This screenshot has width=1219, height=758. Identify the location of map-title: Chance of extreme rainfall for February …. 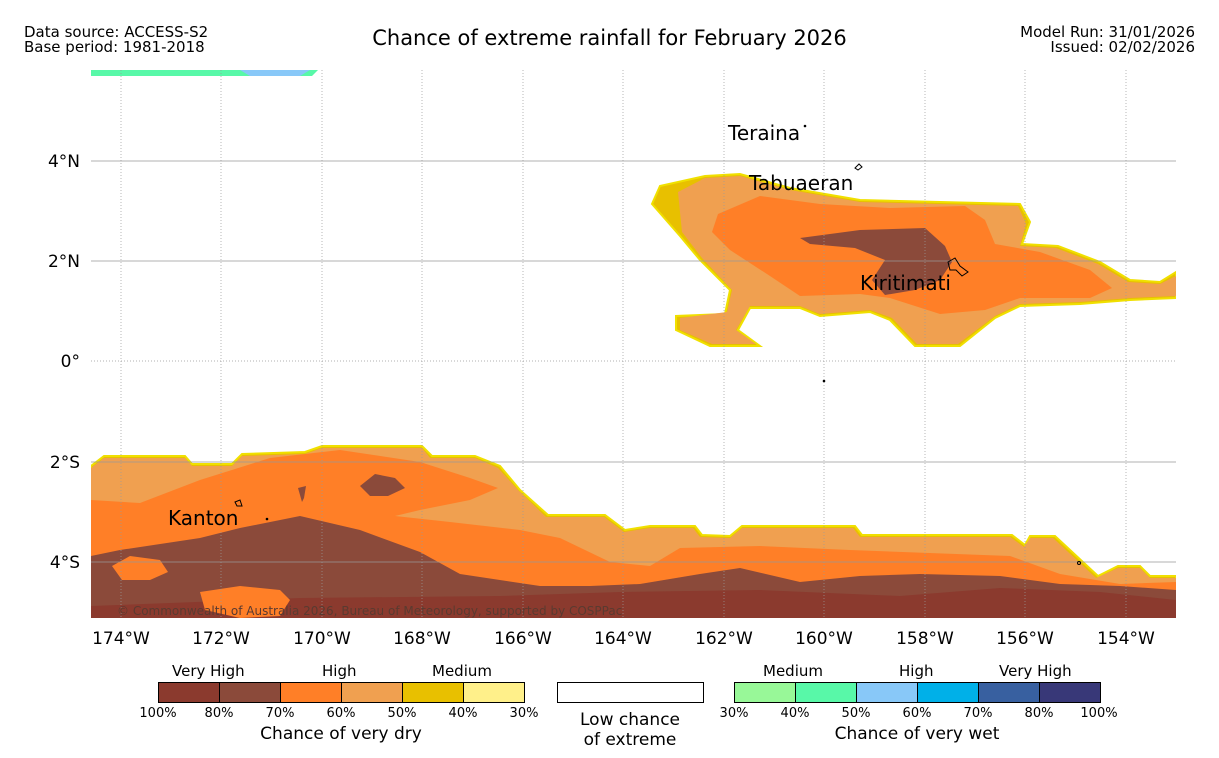
(609, 38).